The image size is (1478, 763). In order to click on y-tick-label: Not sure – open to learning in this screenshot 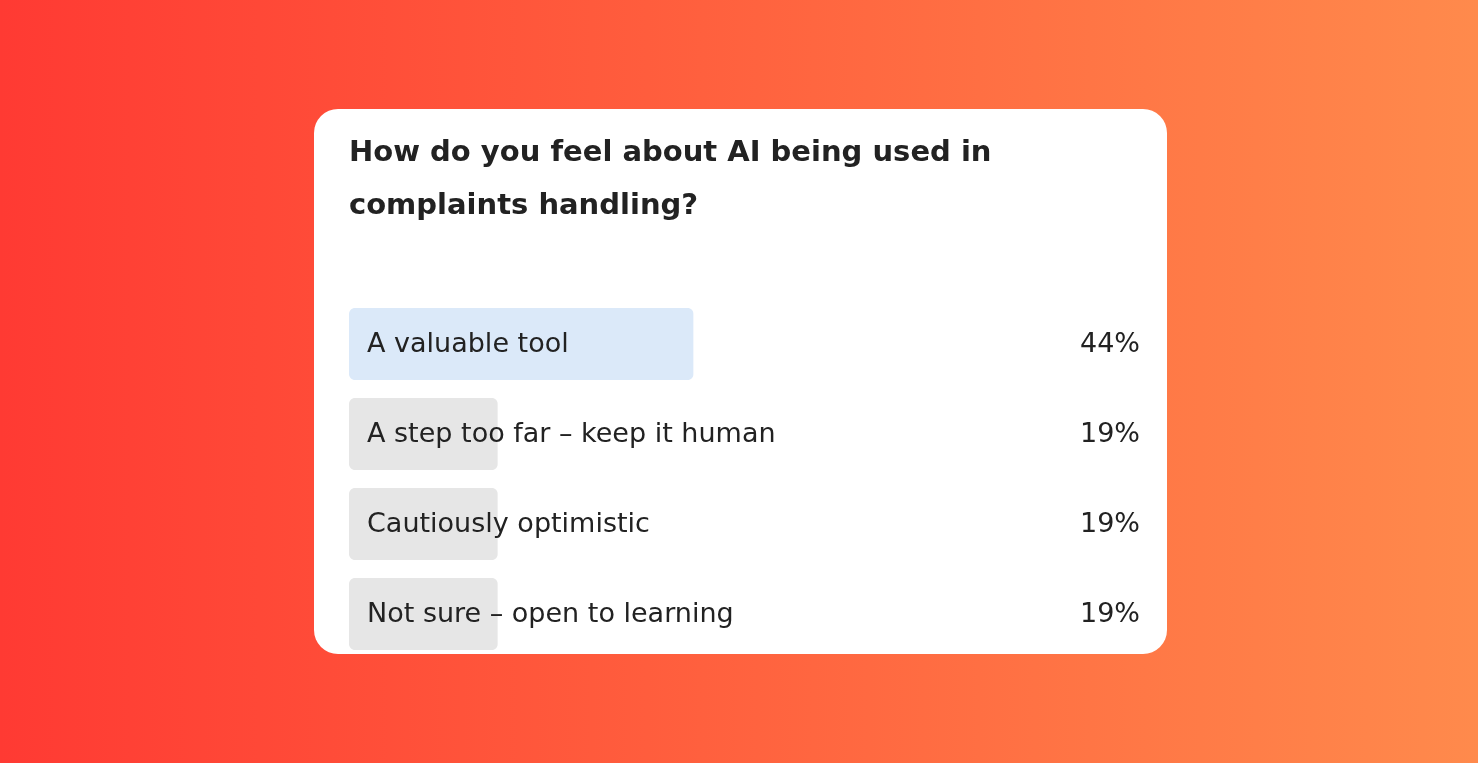, I will do `click(550, 612)`.